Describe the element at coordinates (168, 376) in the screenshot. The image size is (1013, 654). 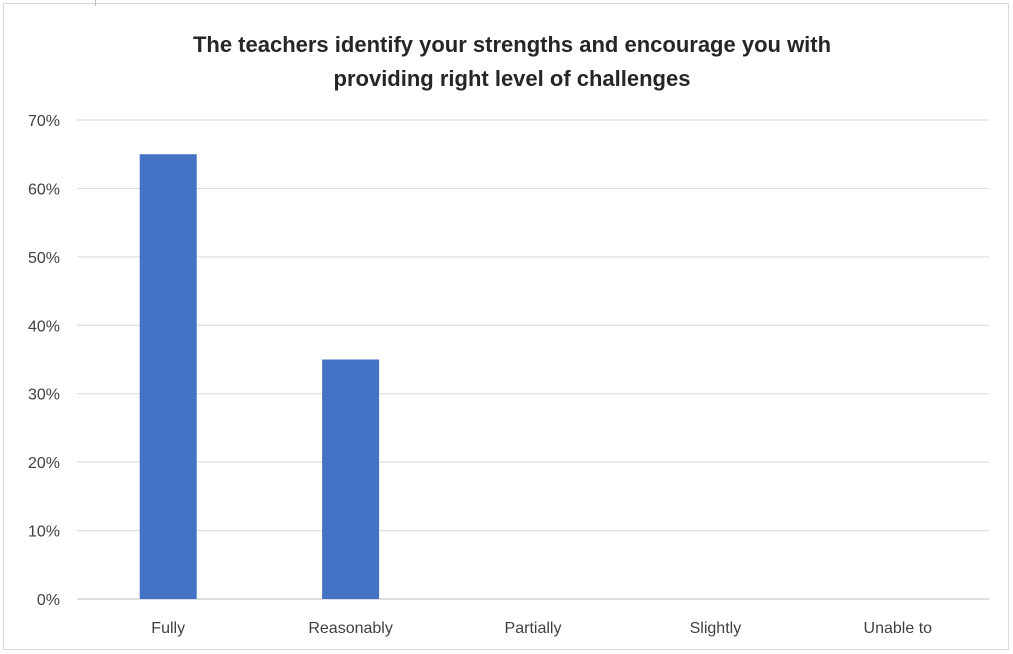
I see `bar-fully` at that location.